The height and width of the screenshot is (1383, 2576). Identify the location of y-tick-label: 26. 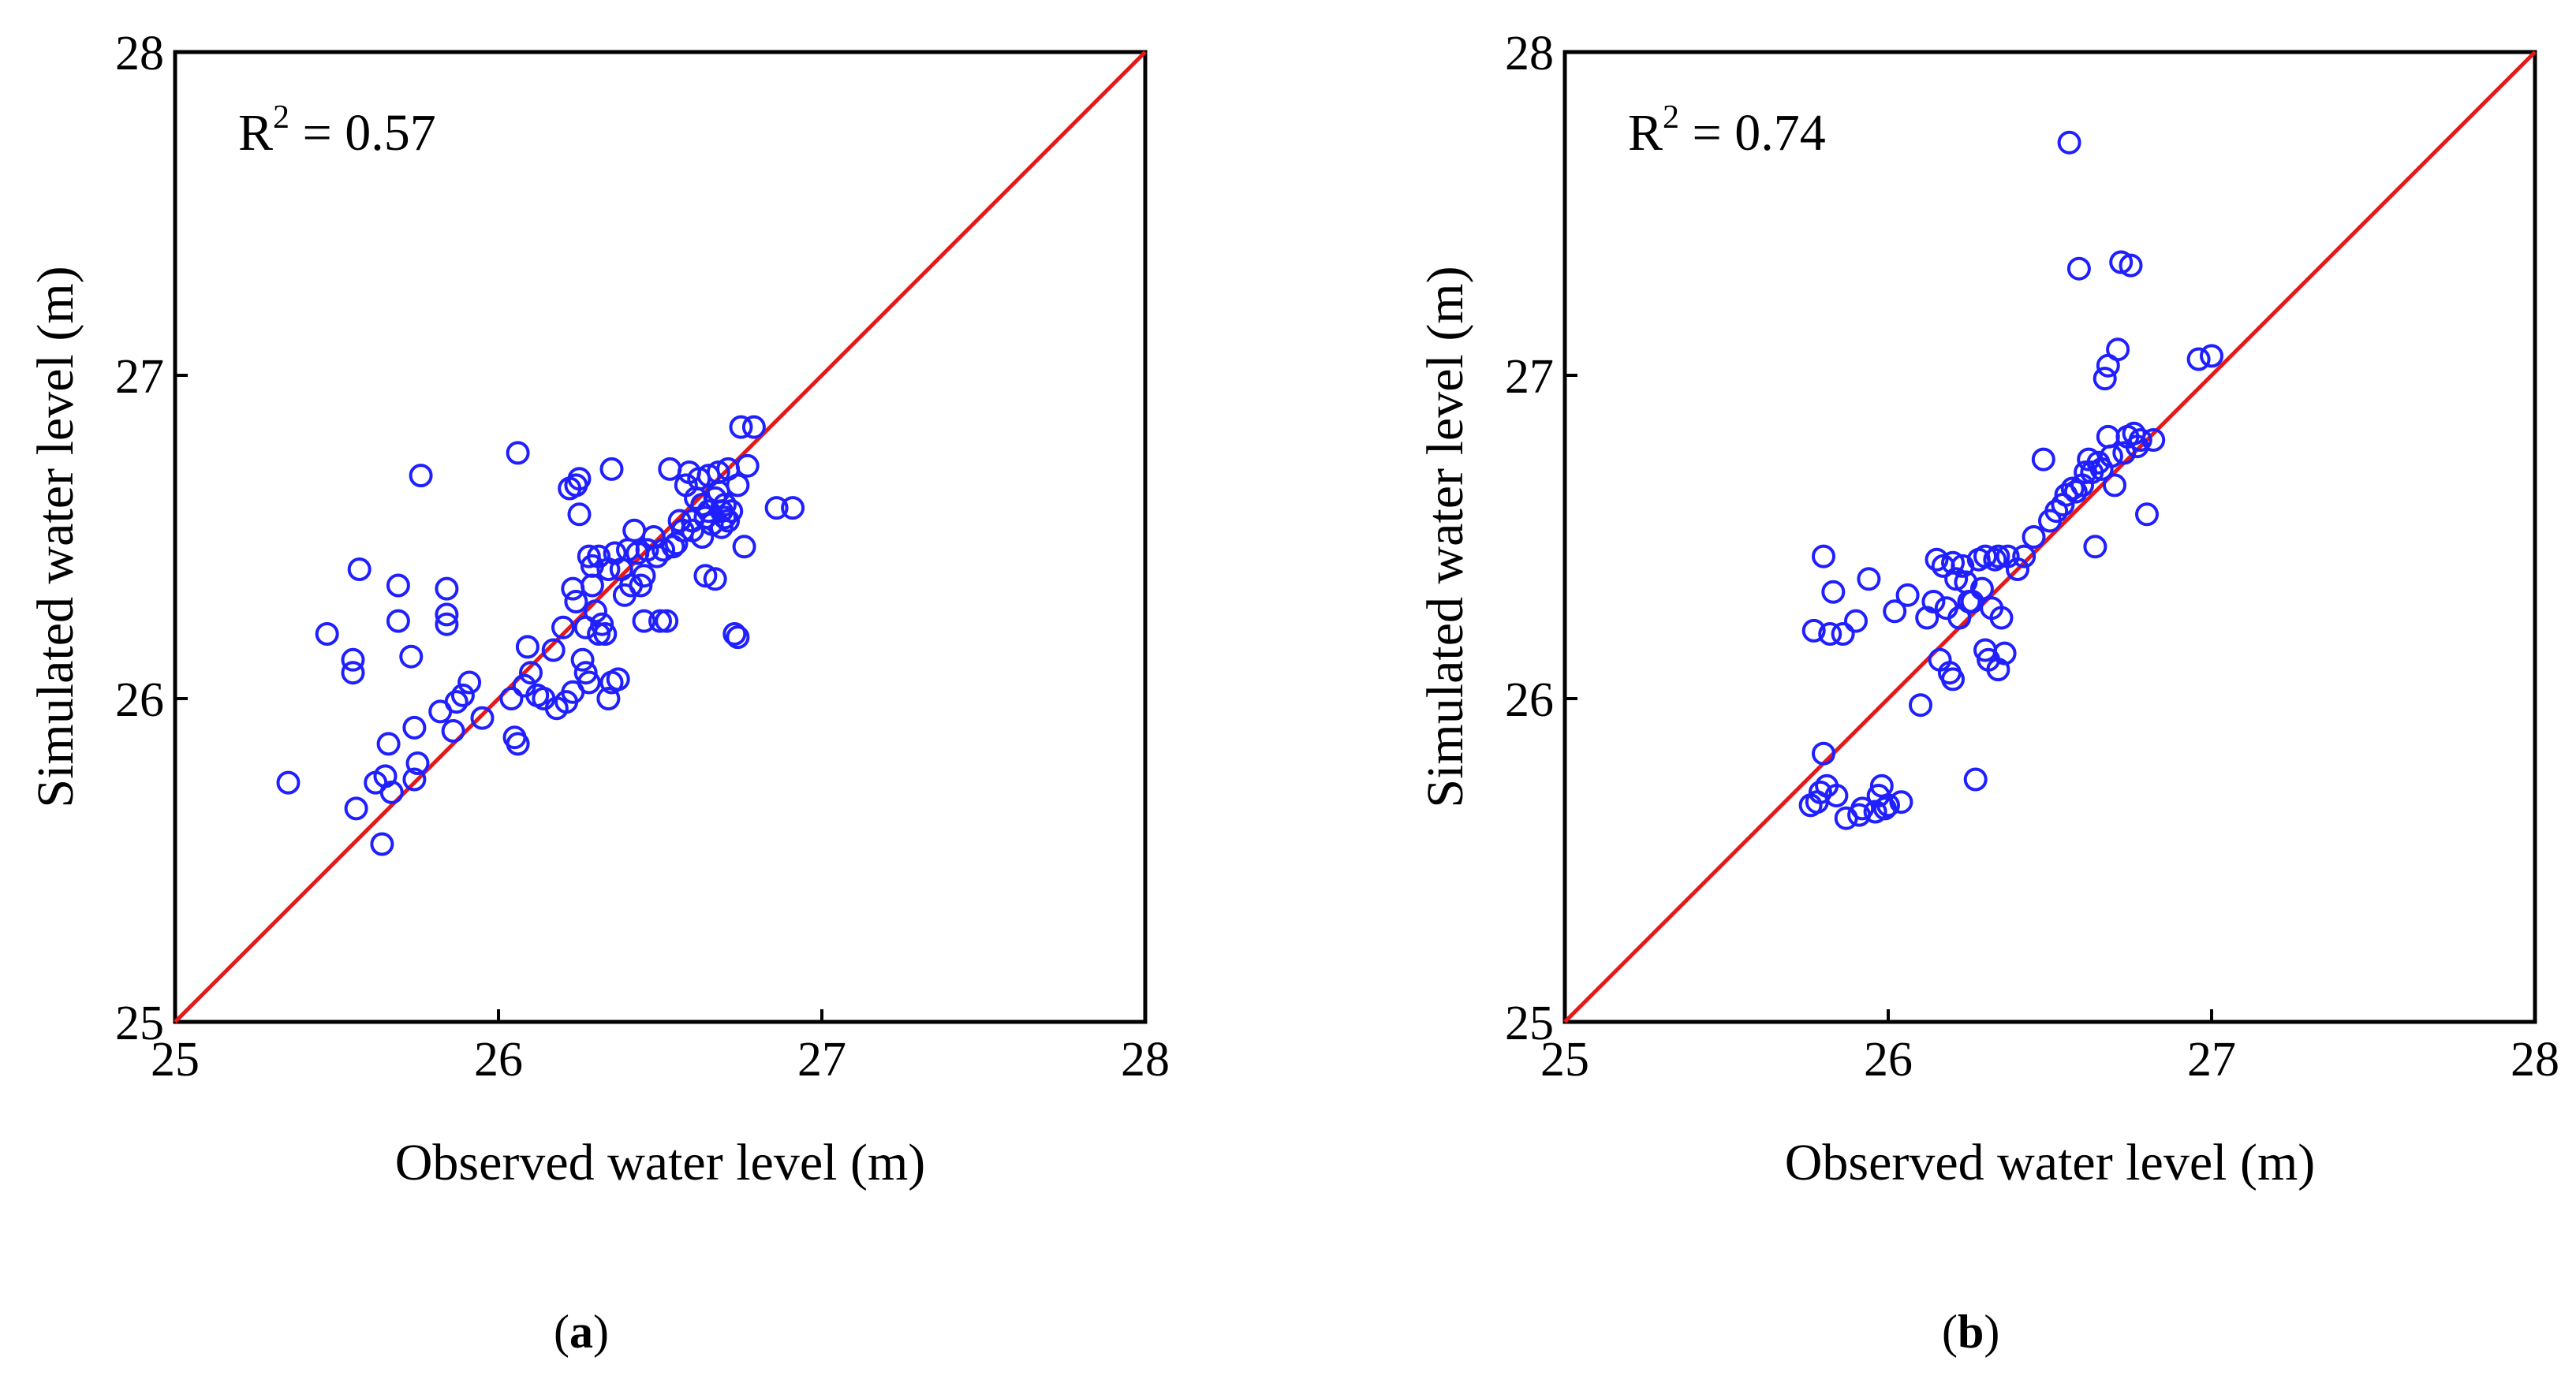
(139, 700).